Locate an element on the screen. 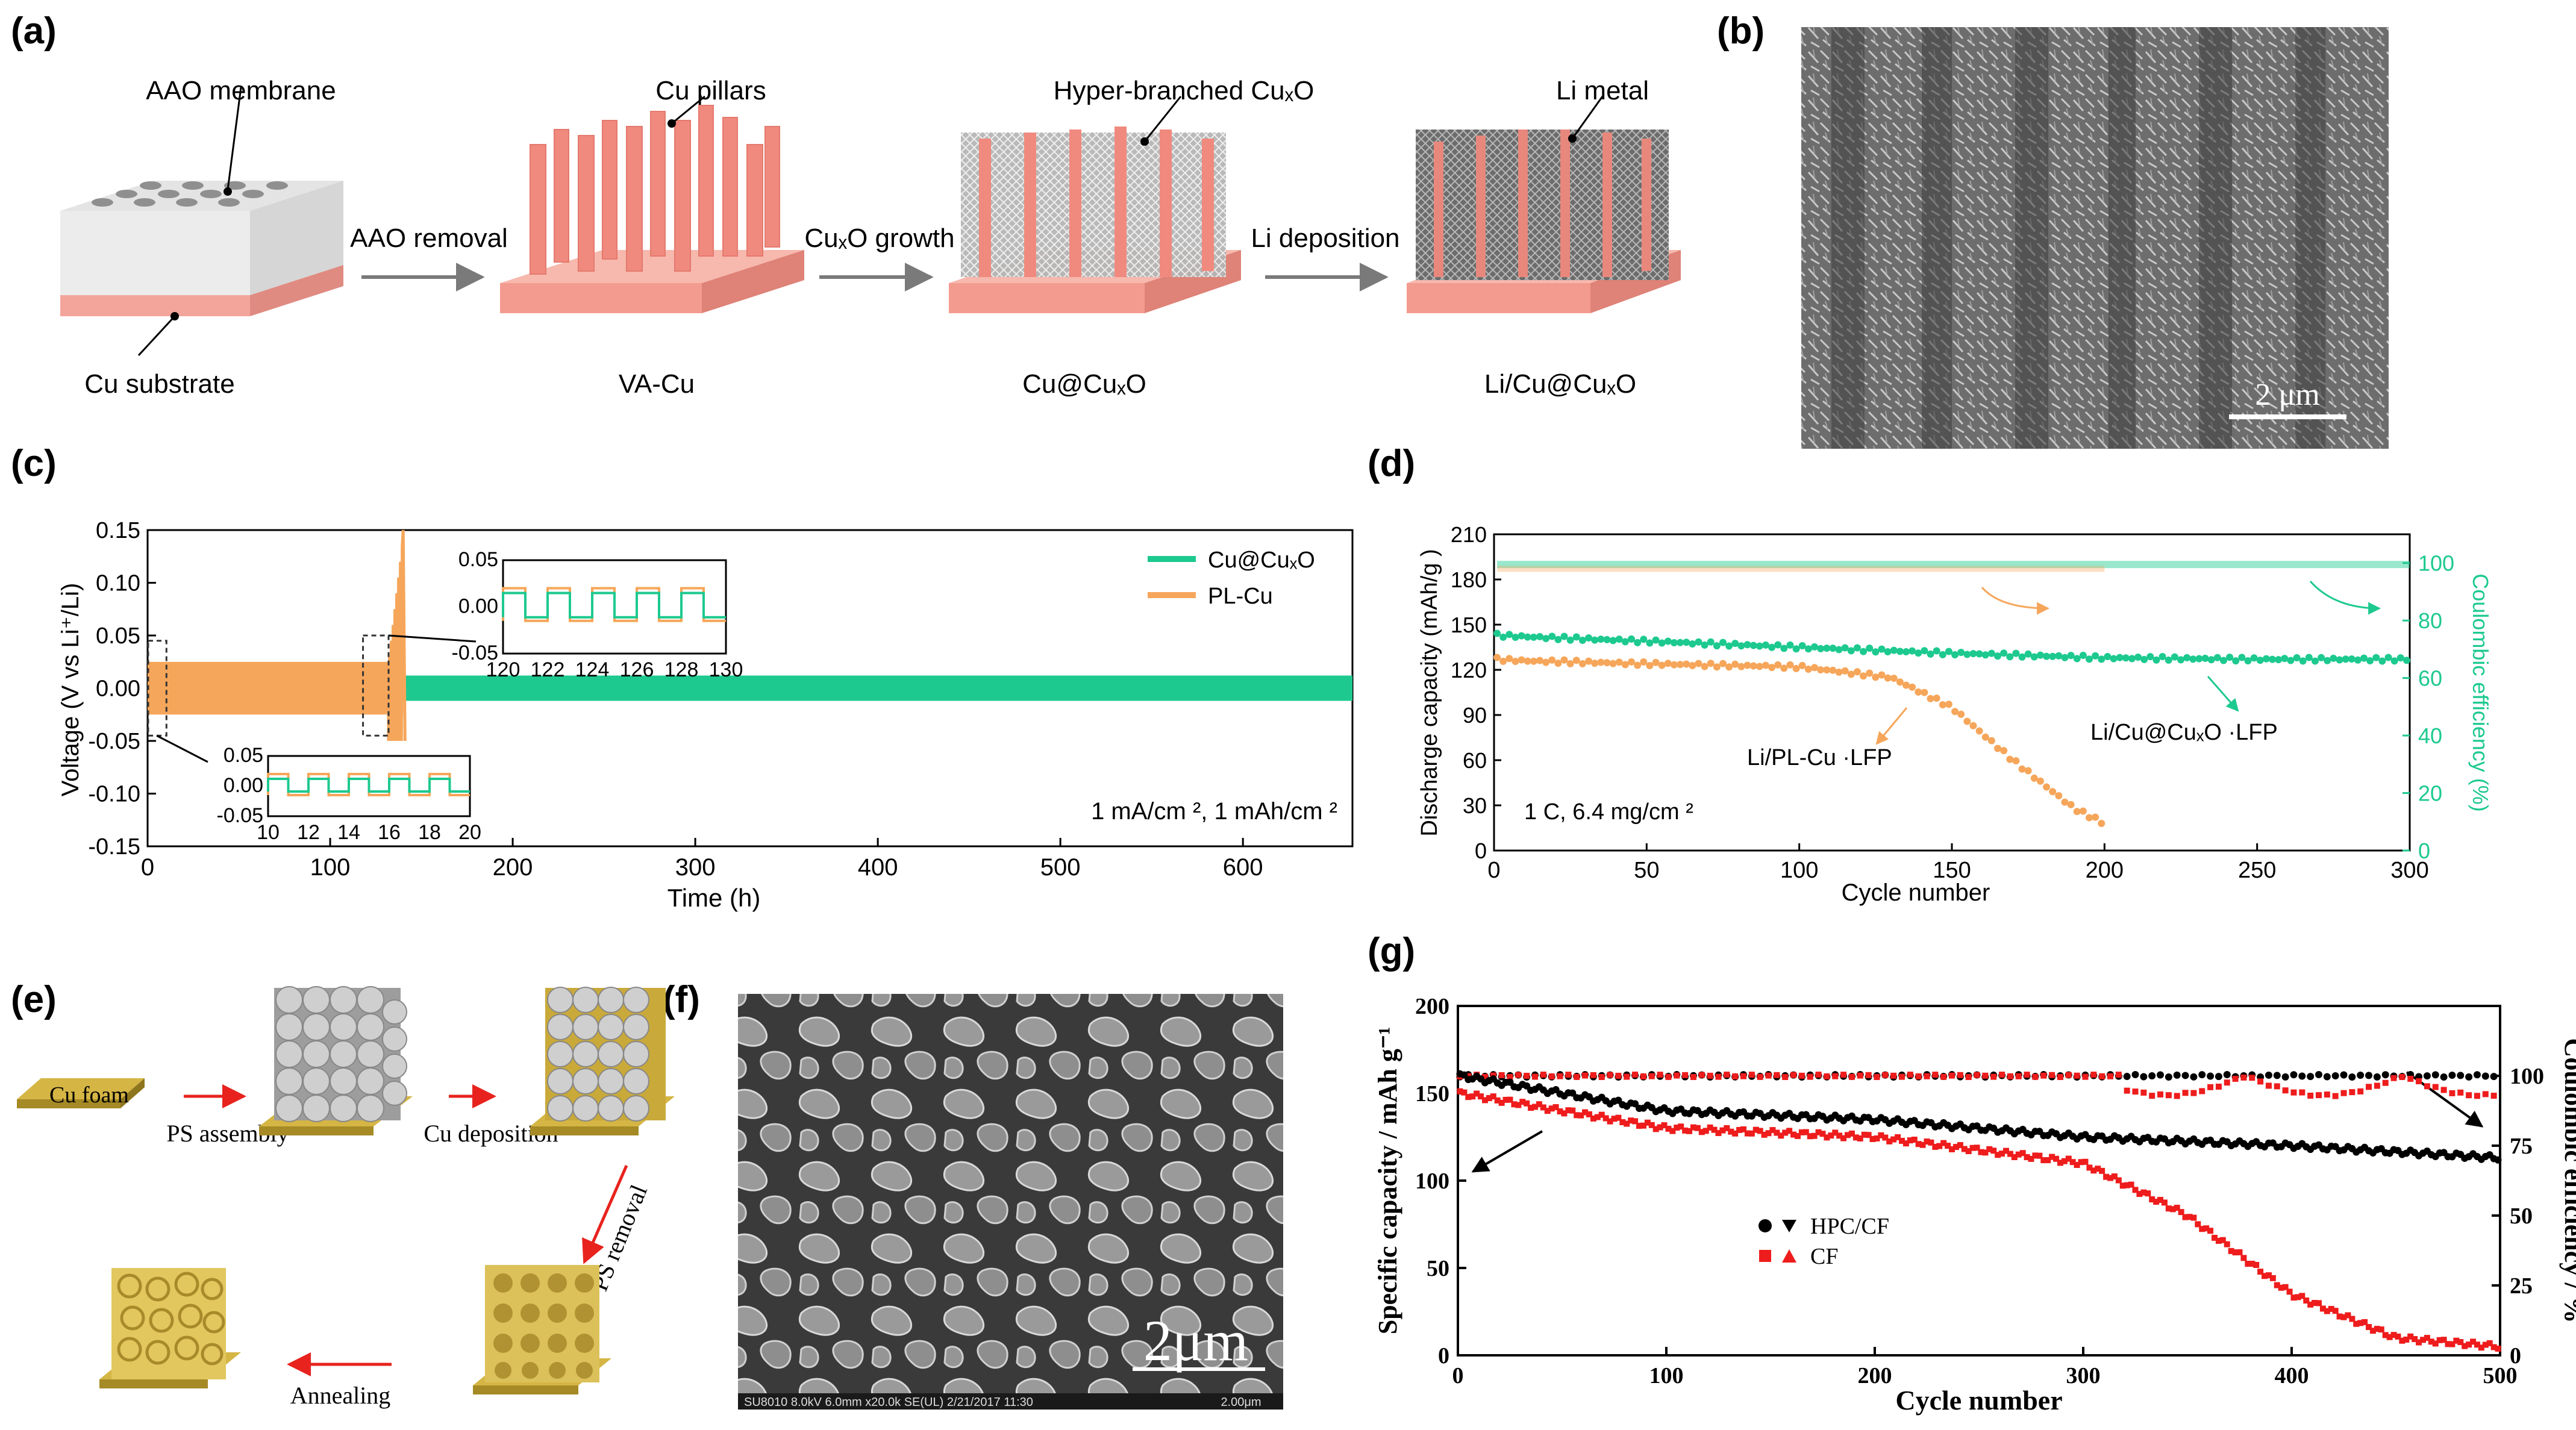  x-tick-label-d: 50 is located at coordinates (1647, 870).